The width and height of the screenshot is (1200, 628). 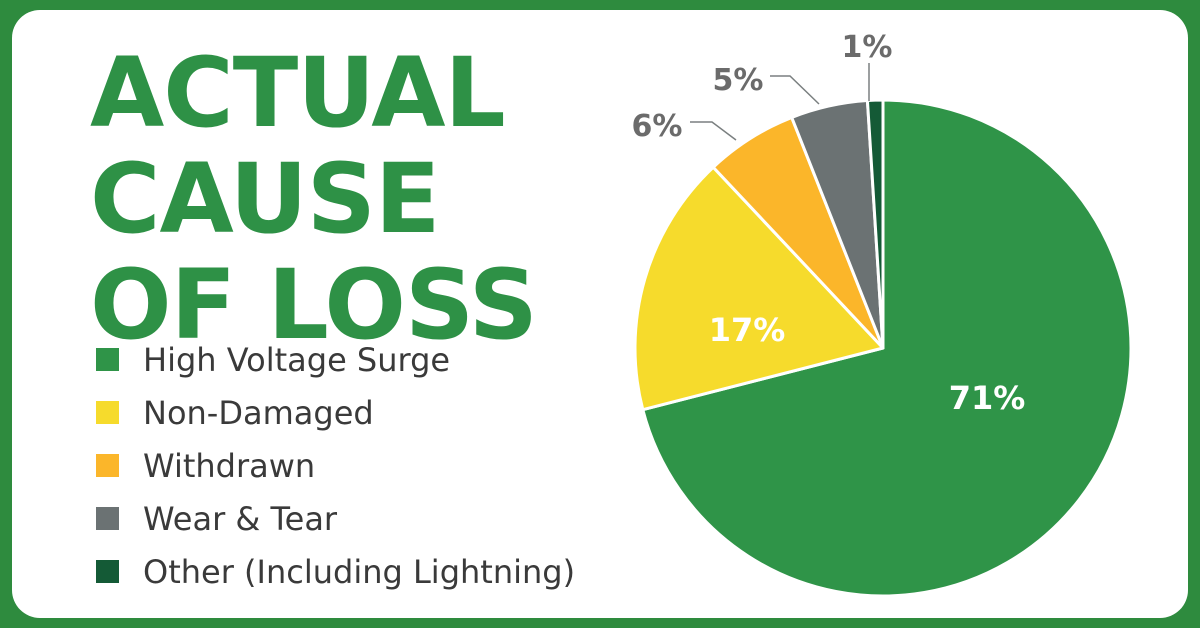 What do you see at coordinates (229, 465) in the screenshot?
I see `legend-label: Withdrawn` at bounding box center [229, 465].